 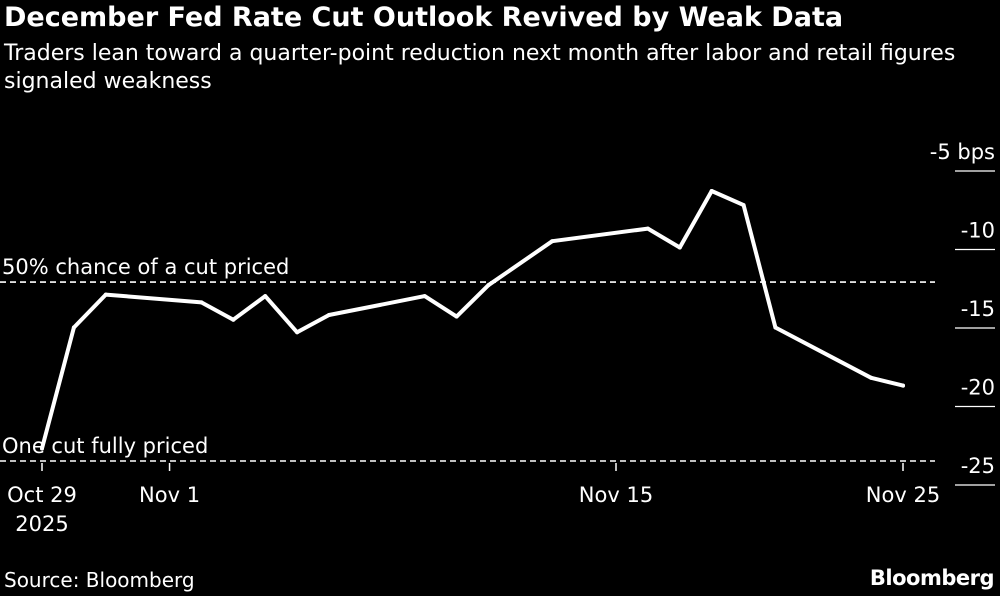 I want to click on reference-line-label: 50% chance of a cut priced, so click(x=145, y=267).